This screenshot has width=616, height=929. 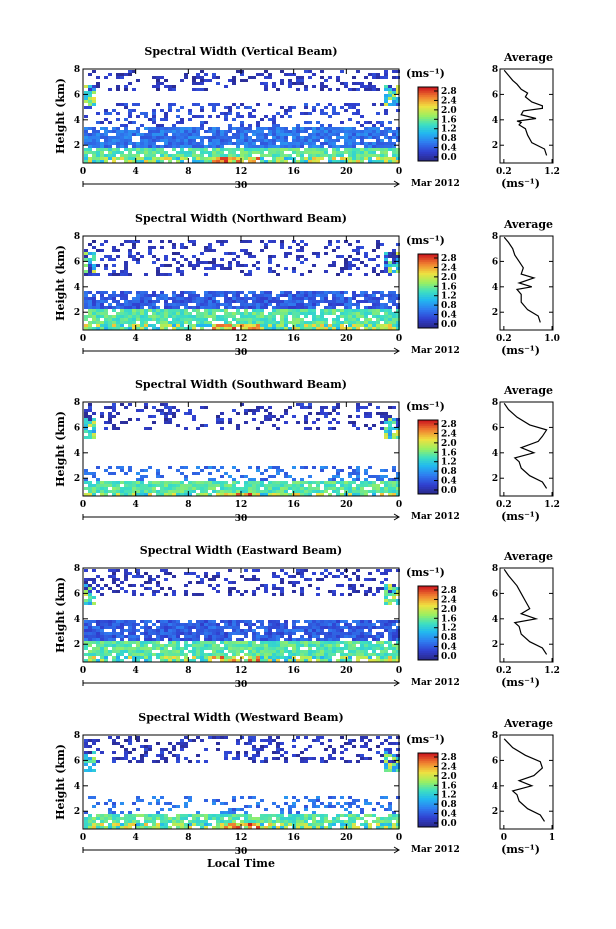 What do you see at coordinates (435, 351) in the screenshot?
I see `date-month: Mar 2012` at bounding box center [435, 351].